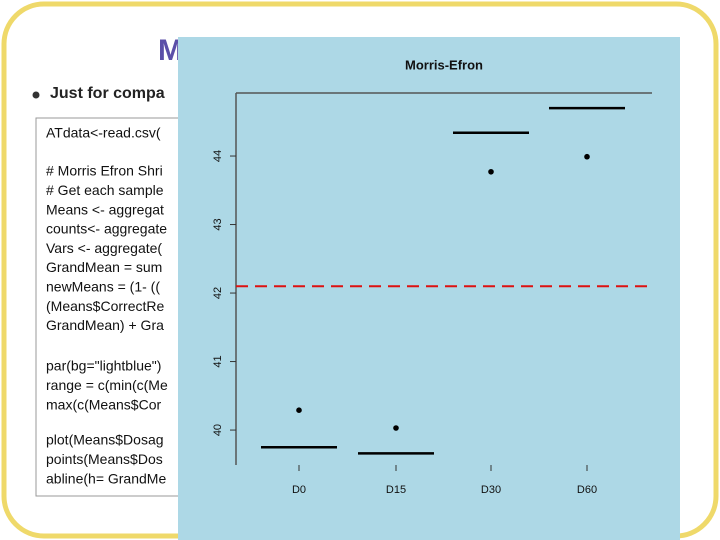  I want to click on code-line: counts<- aggregate, so click(106, 229).